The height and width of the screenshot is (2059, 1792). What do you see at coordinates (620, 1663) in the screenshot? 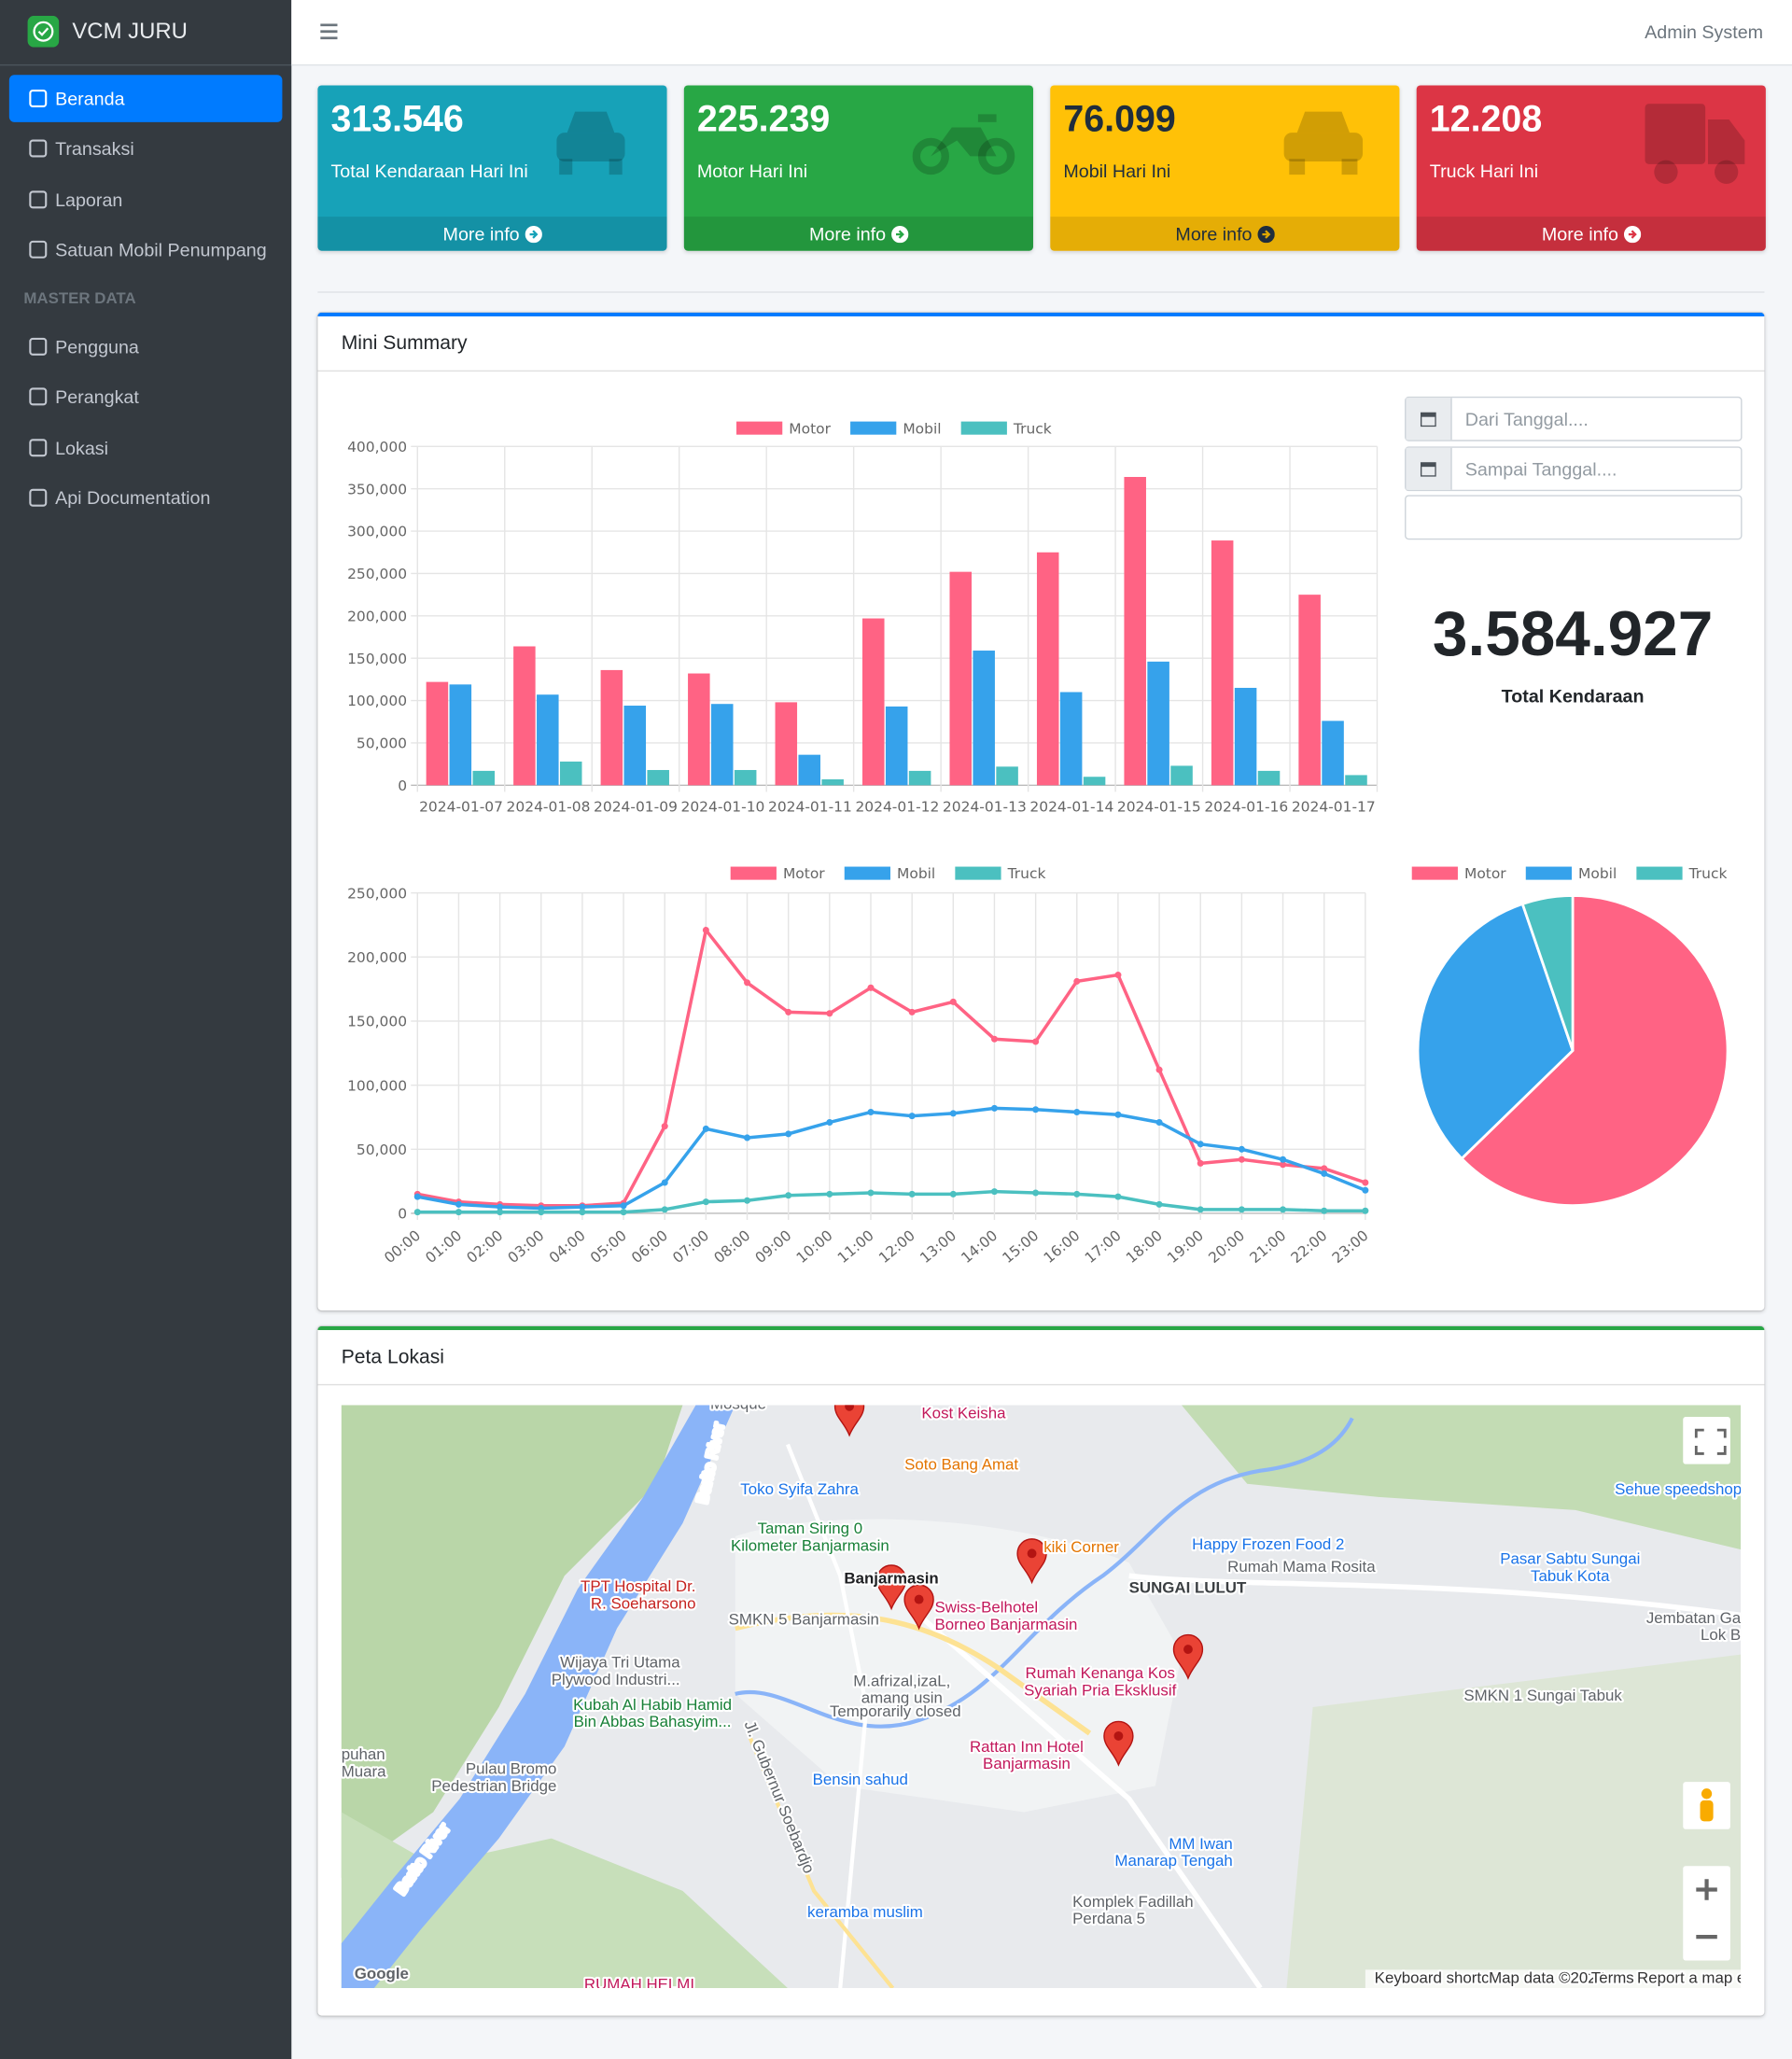
I see `map-label: Wijaya Tri Utama` at bounding box center [620, 1663].